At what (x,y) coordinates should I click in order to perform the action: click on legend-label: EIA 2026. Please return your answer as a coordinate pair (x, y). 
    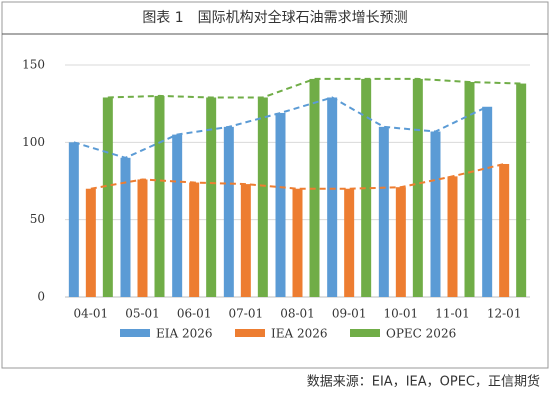
    Looking at the image, I should click on (184, 334).